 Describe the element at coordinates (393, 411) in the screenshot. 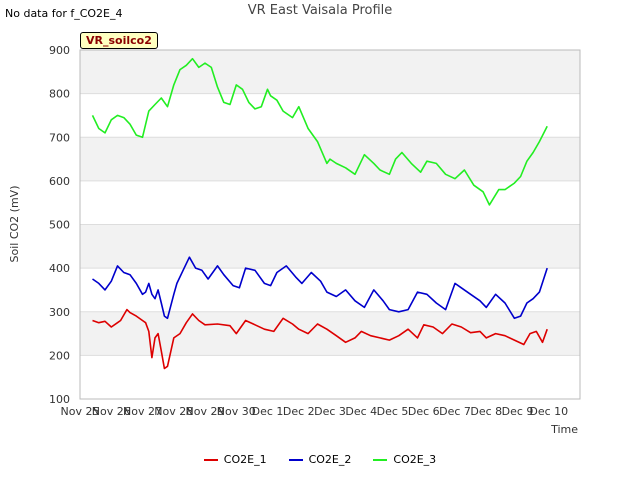

I see `x-tick-label: Dec 5` at that location.